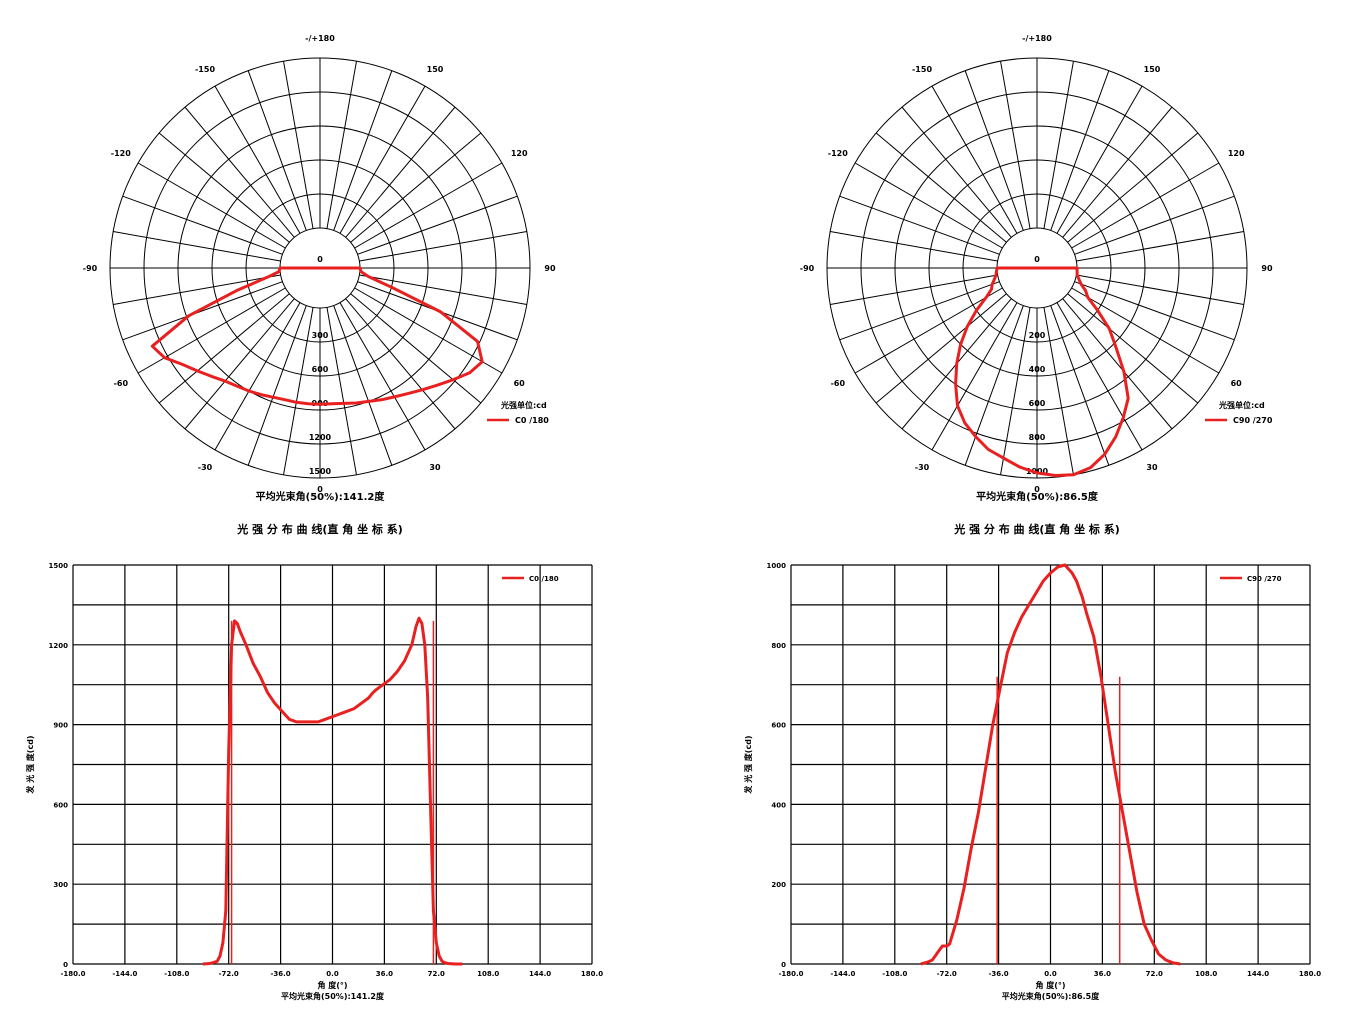 The image size is (1350, 1022). I want to click on polar-ring-label: 1500, so click(320, 471).